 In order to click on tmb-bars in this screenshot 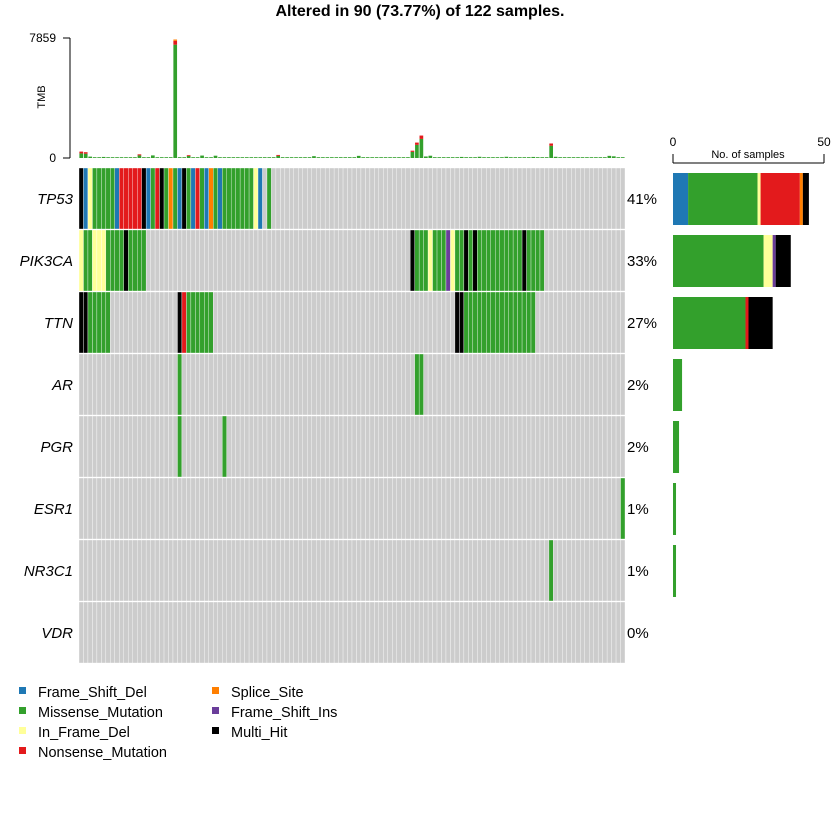, I will do `click(352, 99)`.